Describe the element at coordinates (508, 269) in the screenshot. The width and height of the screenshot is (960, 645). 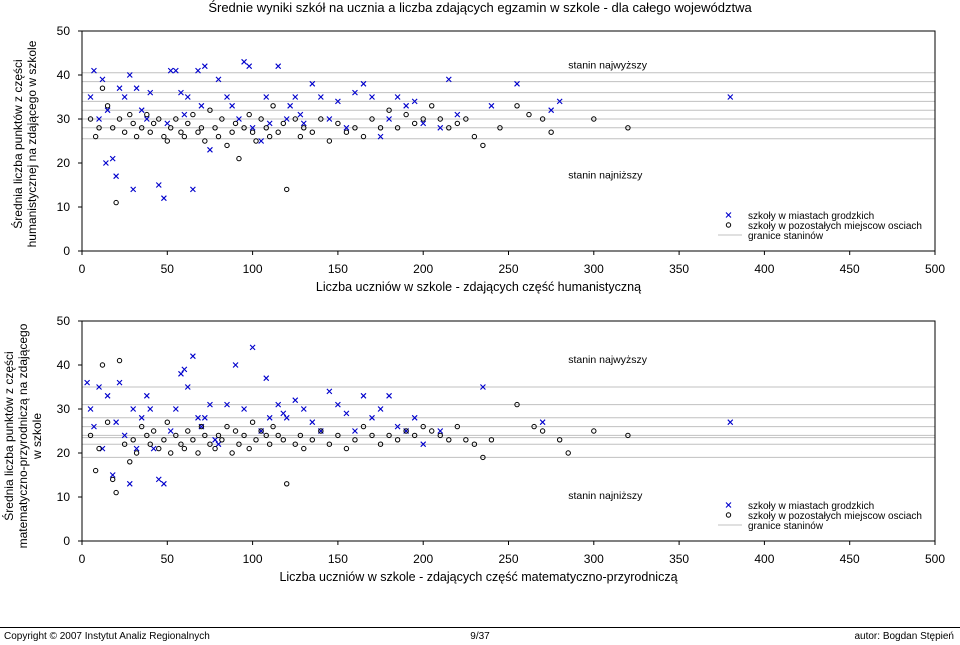
I see `chart1-xtick-label-5: 250` at that location.